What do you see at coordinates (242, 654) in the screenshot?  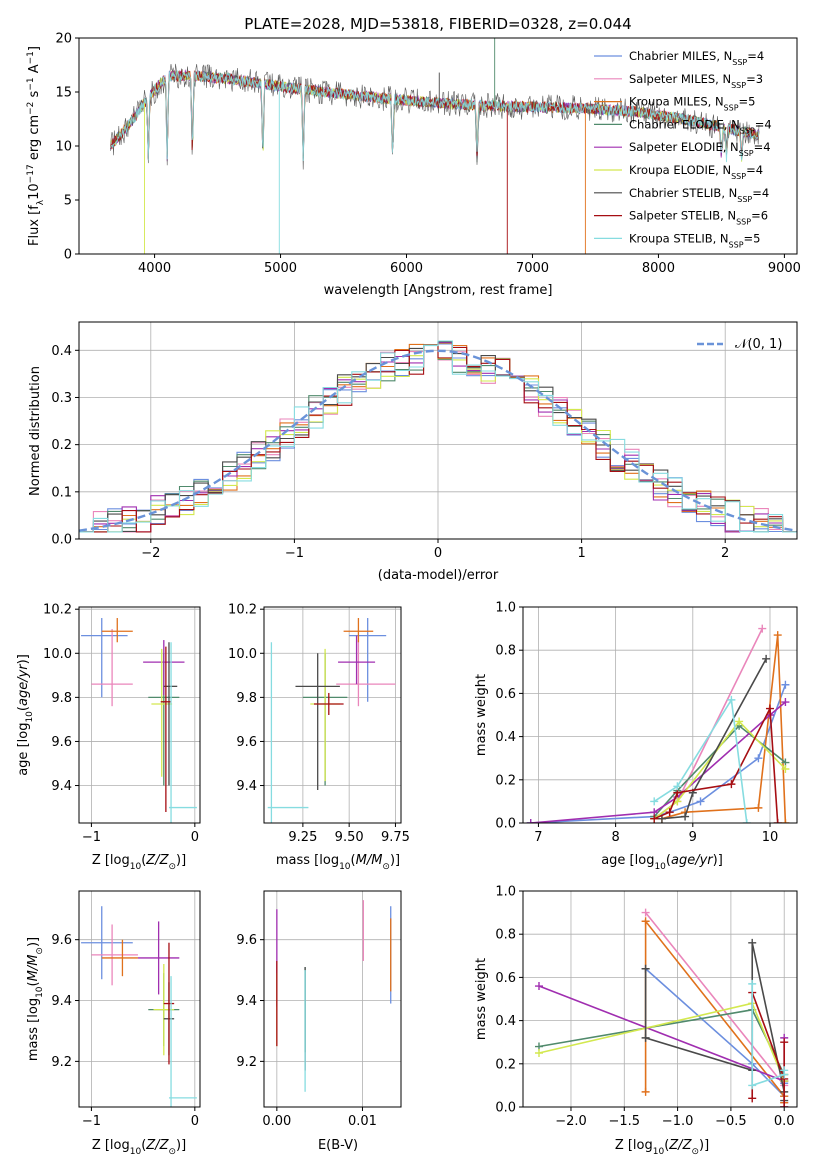 I see `y-tick-label: 10.0` at bounding box center [242, 654].